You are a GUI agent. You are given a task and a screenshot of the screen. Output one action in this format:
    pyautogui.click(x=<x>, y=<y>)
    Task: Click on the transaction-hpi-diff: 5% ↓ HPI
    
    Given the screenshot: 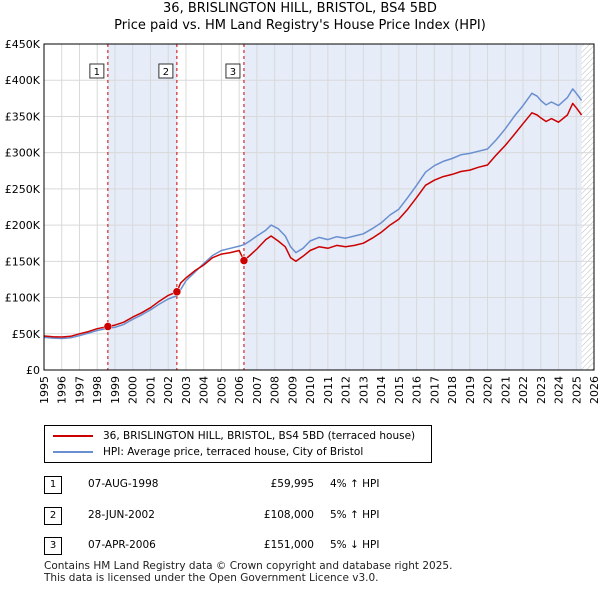 What is the action you would take?
    pyautogui.click(x=355, y=545)
    